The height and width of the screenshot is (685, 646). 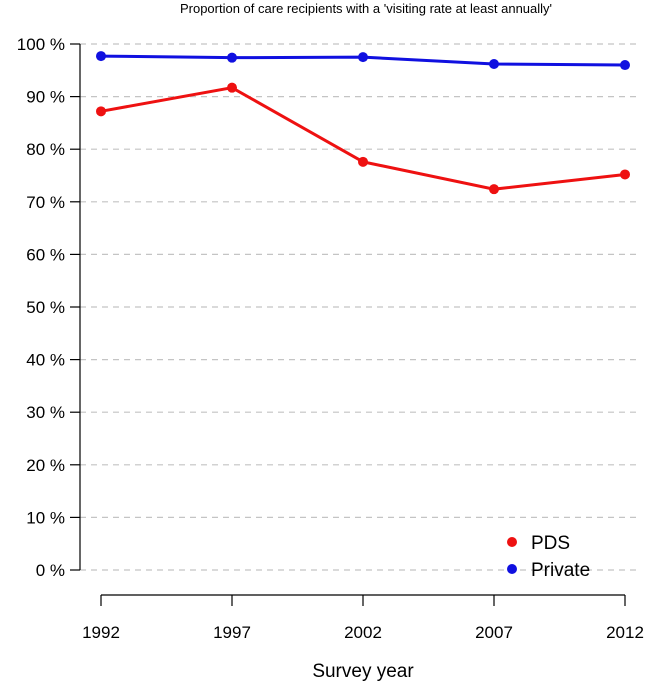 What do you see at coordinates (550, 543) in the screenshot?
I see `legend-label: PDS` at bounding box center [550, 543].